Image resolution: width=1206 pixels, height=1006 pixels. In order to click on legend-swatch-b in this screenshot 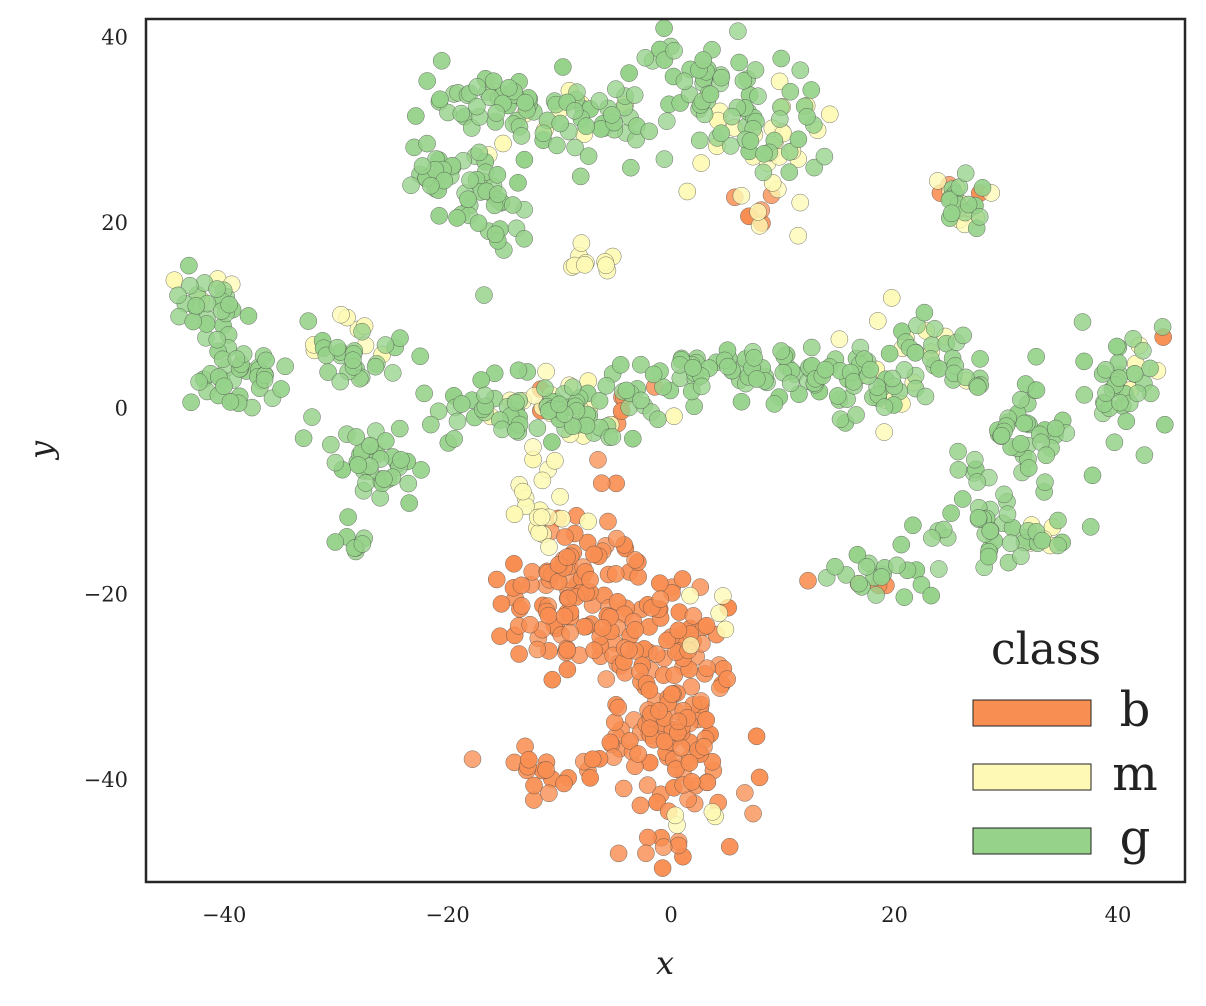, I will do `click(1032, 713)`.